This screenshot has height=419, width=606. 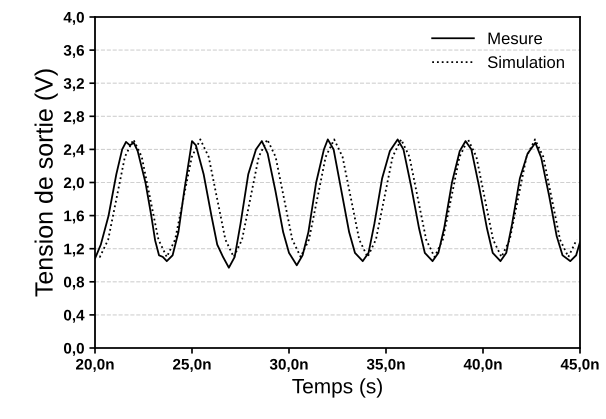 I want to click on y-tick-label: 0,4, so click(x=74, y=316).